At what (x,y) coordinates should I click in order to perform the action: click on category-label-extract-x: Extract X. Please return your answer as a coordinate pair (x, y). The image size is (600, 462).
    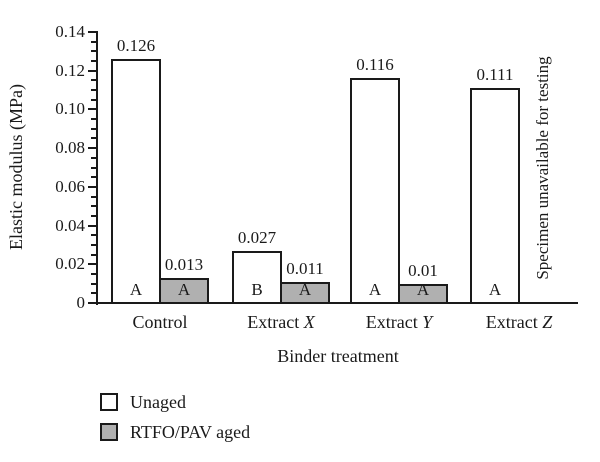
    Looking at the image, I should click on (281, 322).